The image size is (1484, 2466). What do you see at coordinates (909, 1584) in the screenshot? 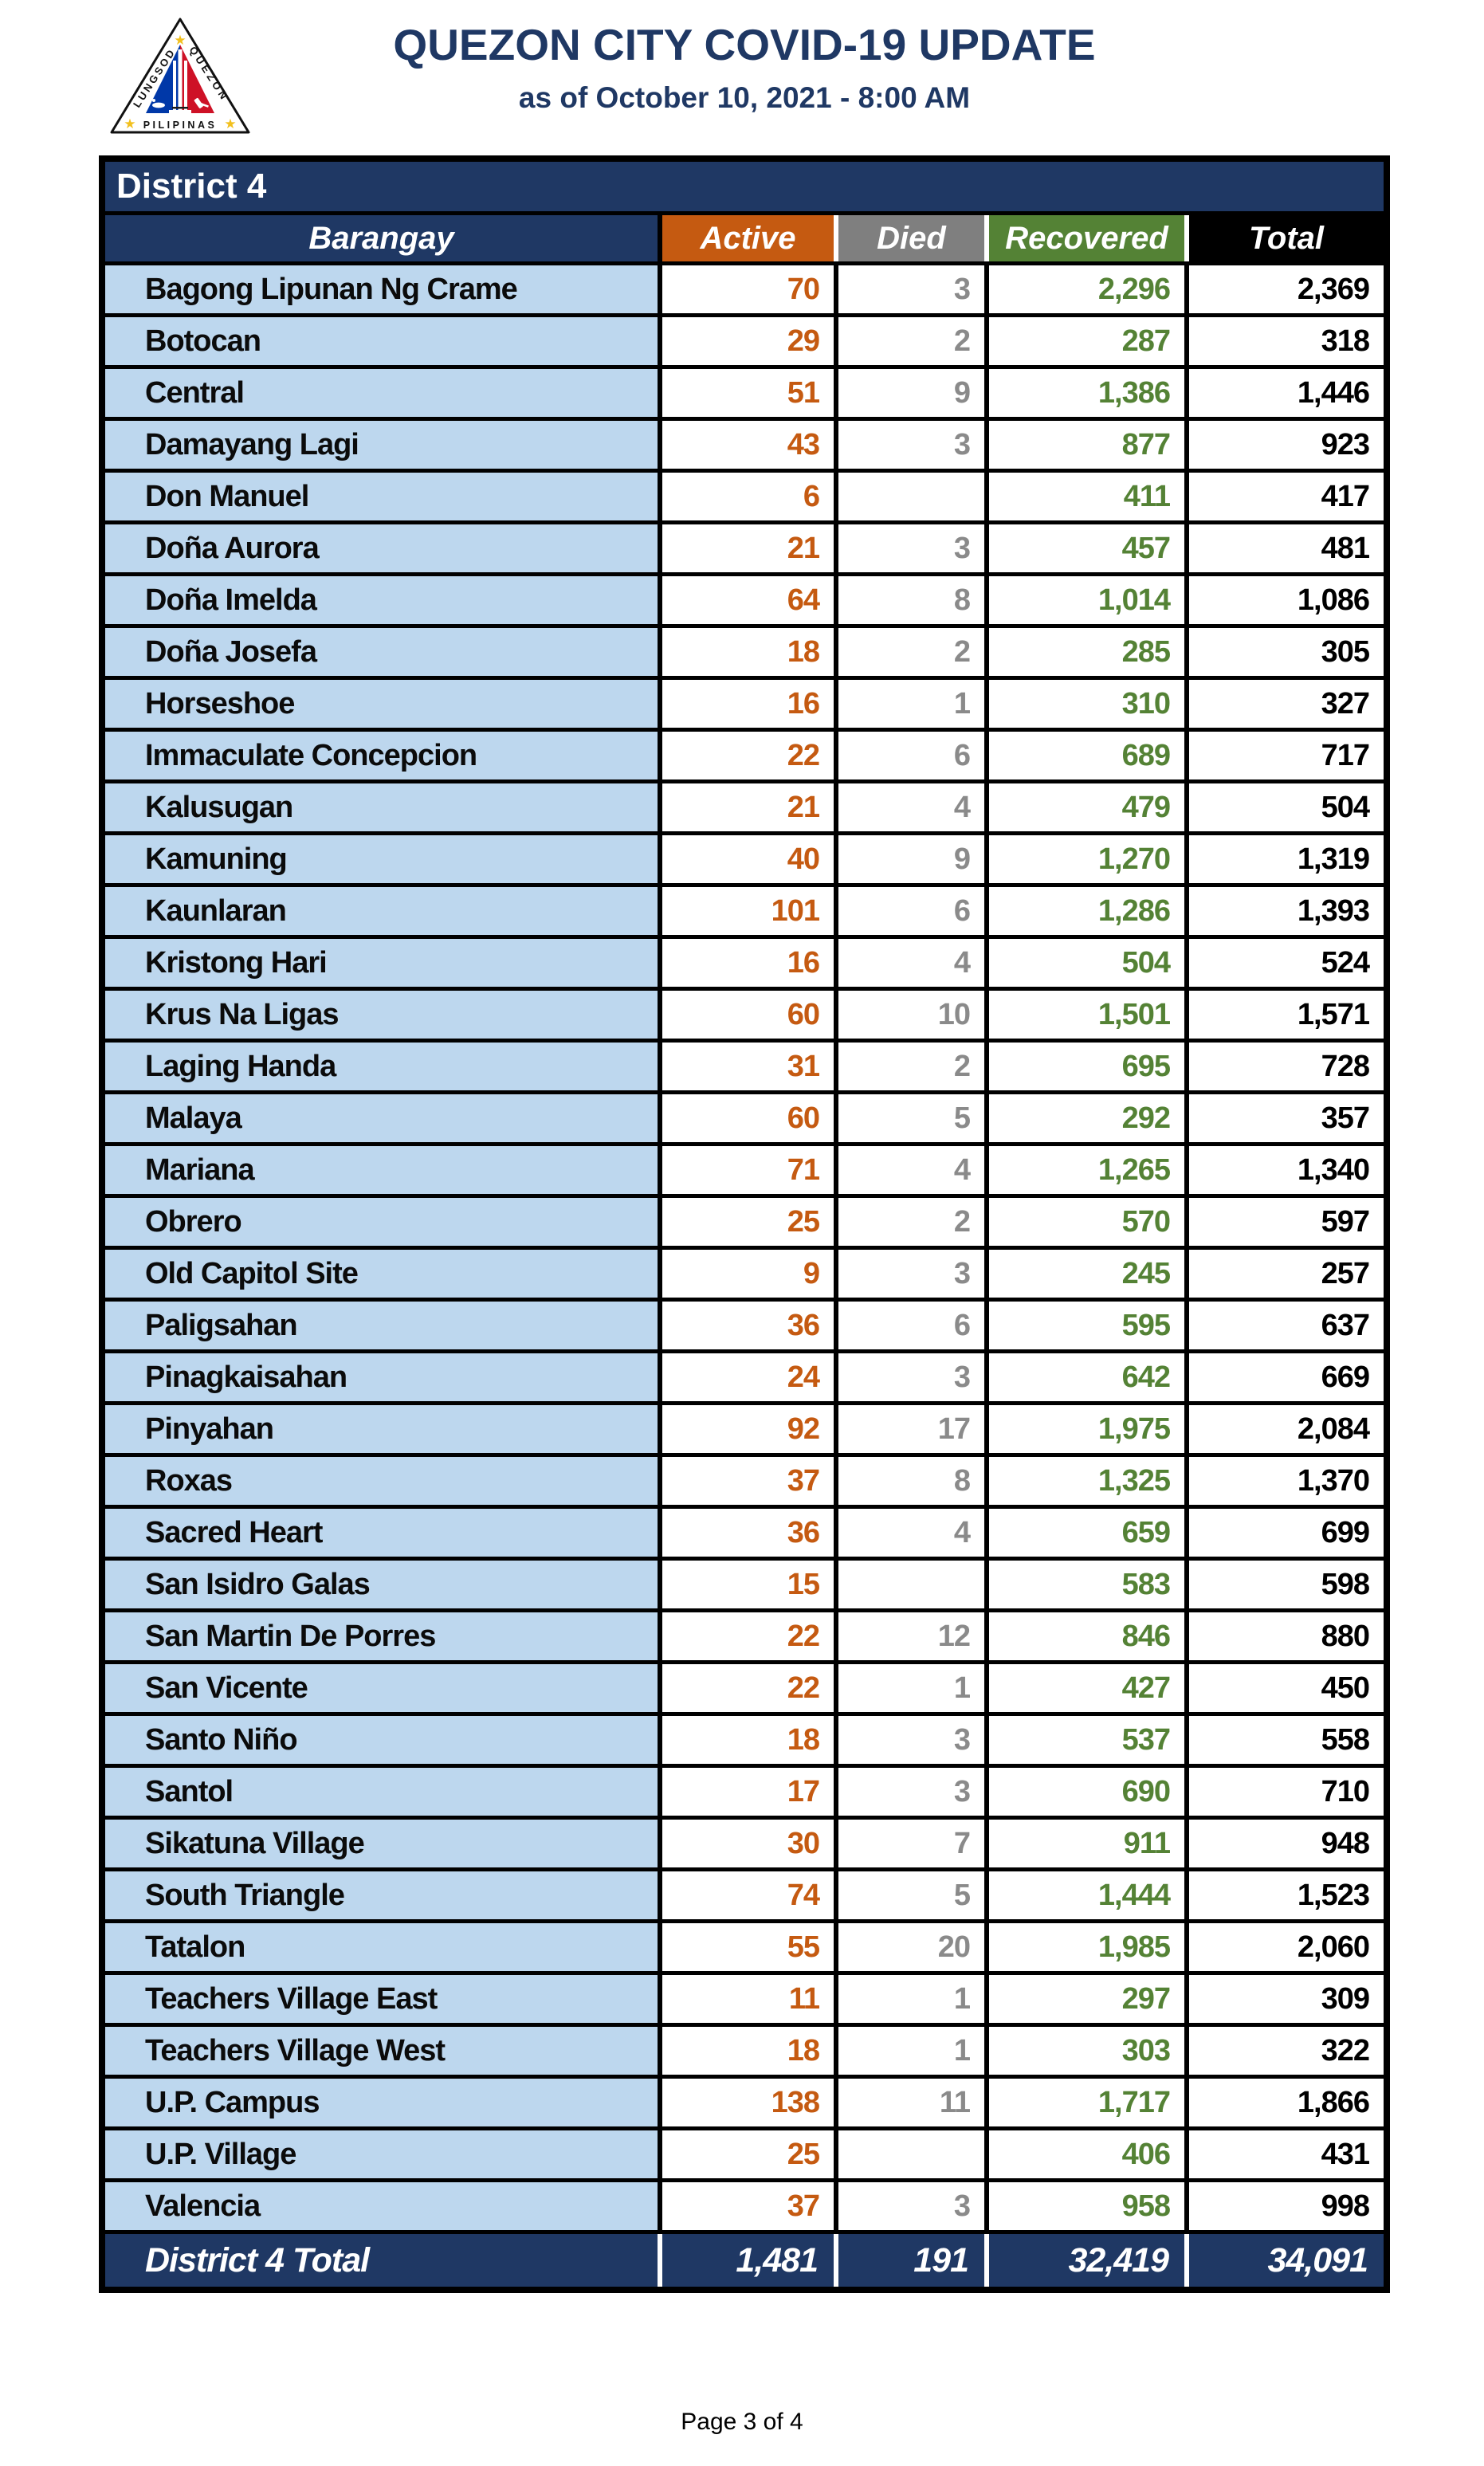
I see `died-cell` at bounding box center [909, 1584].